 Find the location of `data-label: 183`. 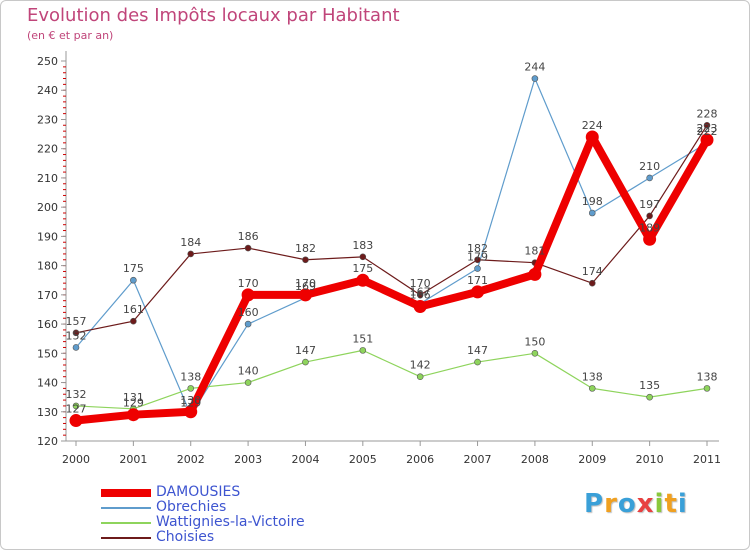

data-label: 183 is located at coordinates (362, 245).